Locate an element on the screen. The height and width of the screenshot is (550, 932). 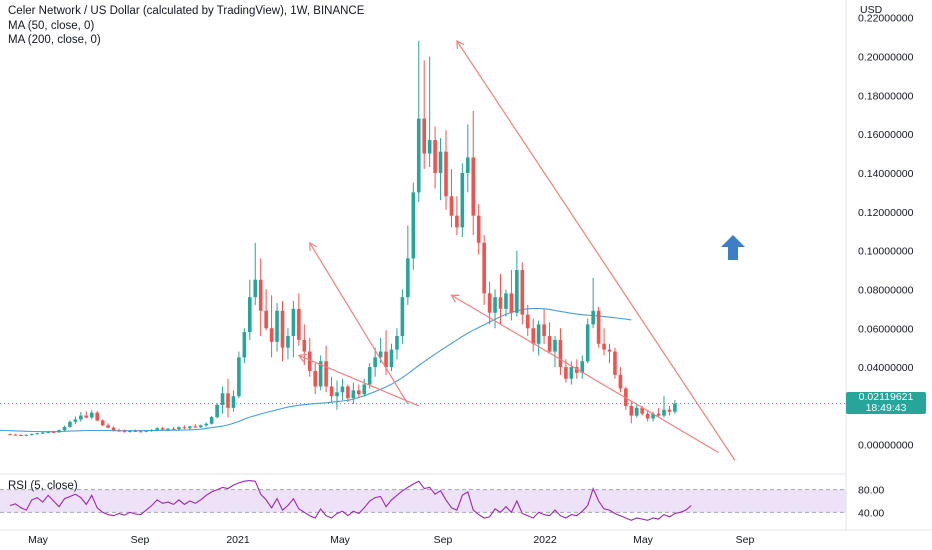
y-tick-label-1: 0.20000000 is located at coordinates (886, 58).